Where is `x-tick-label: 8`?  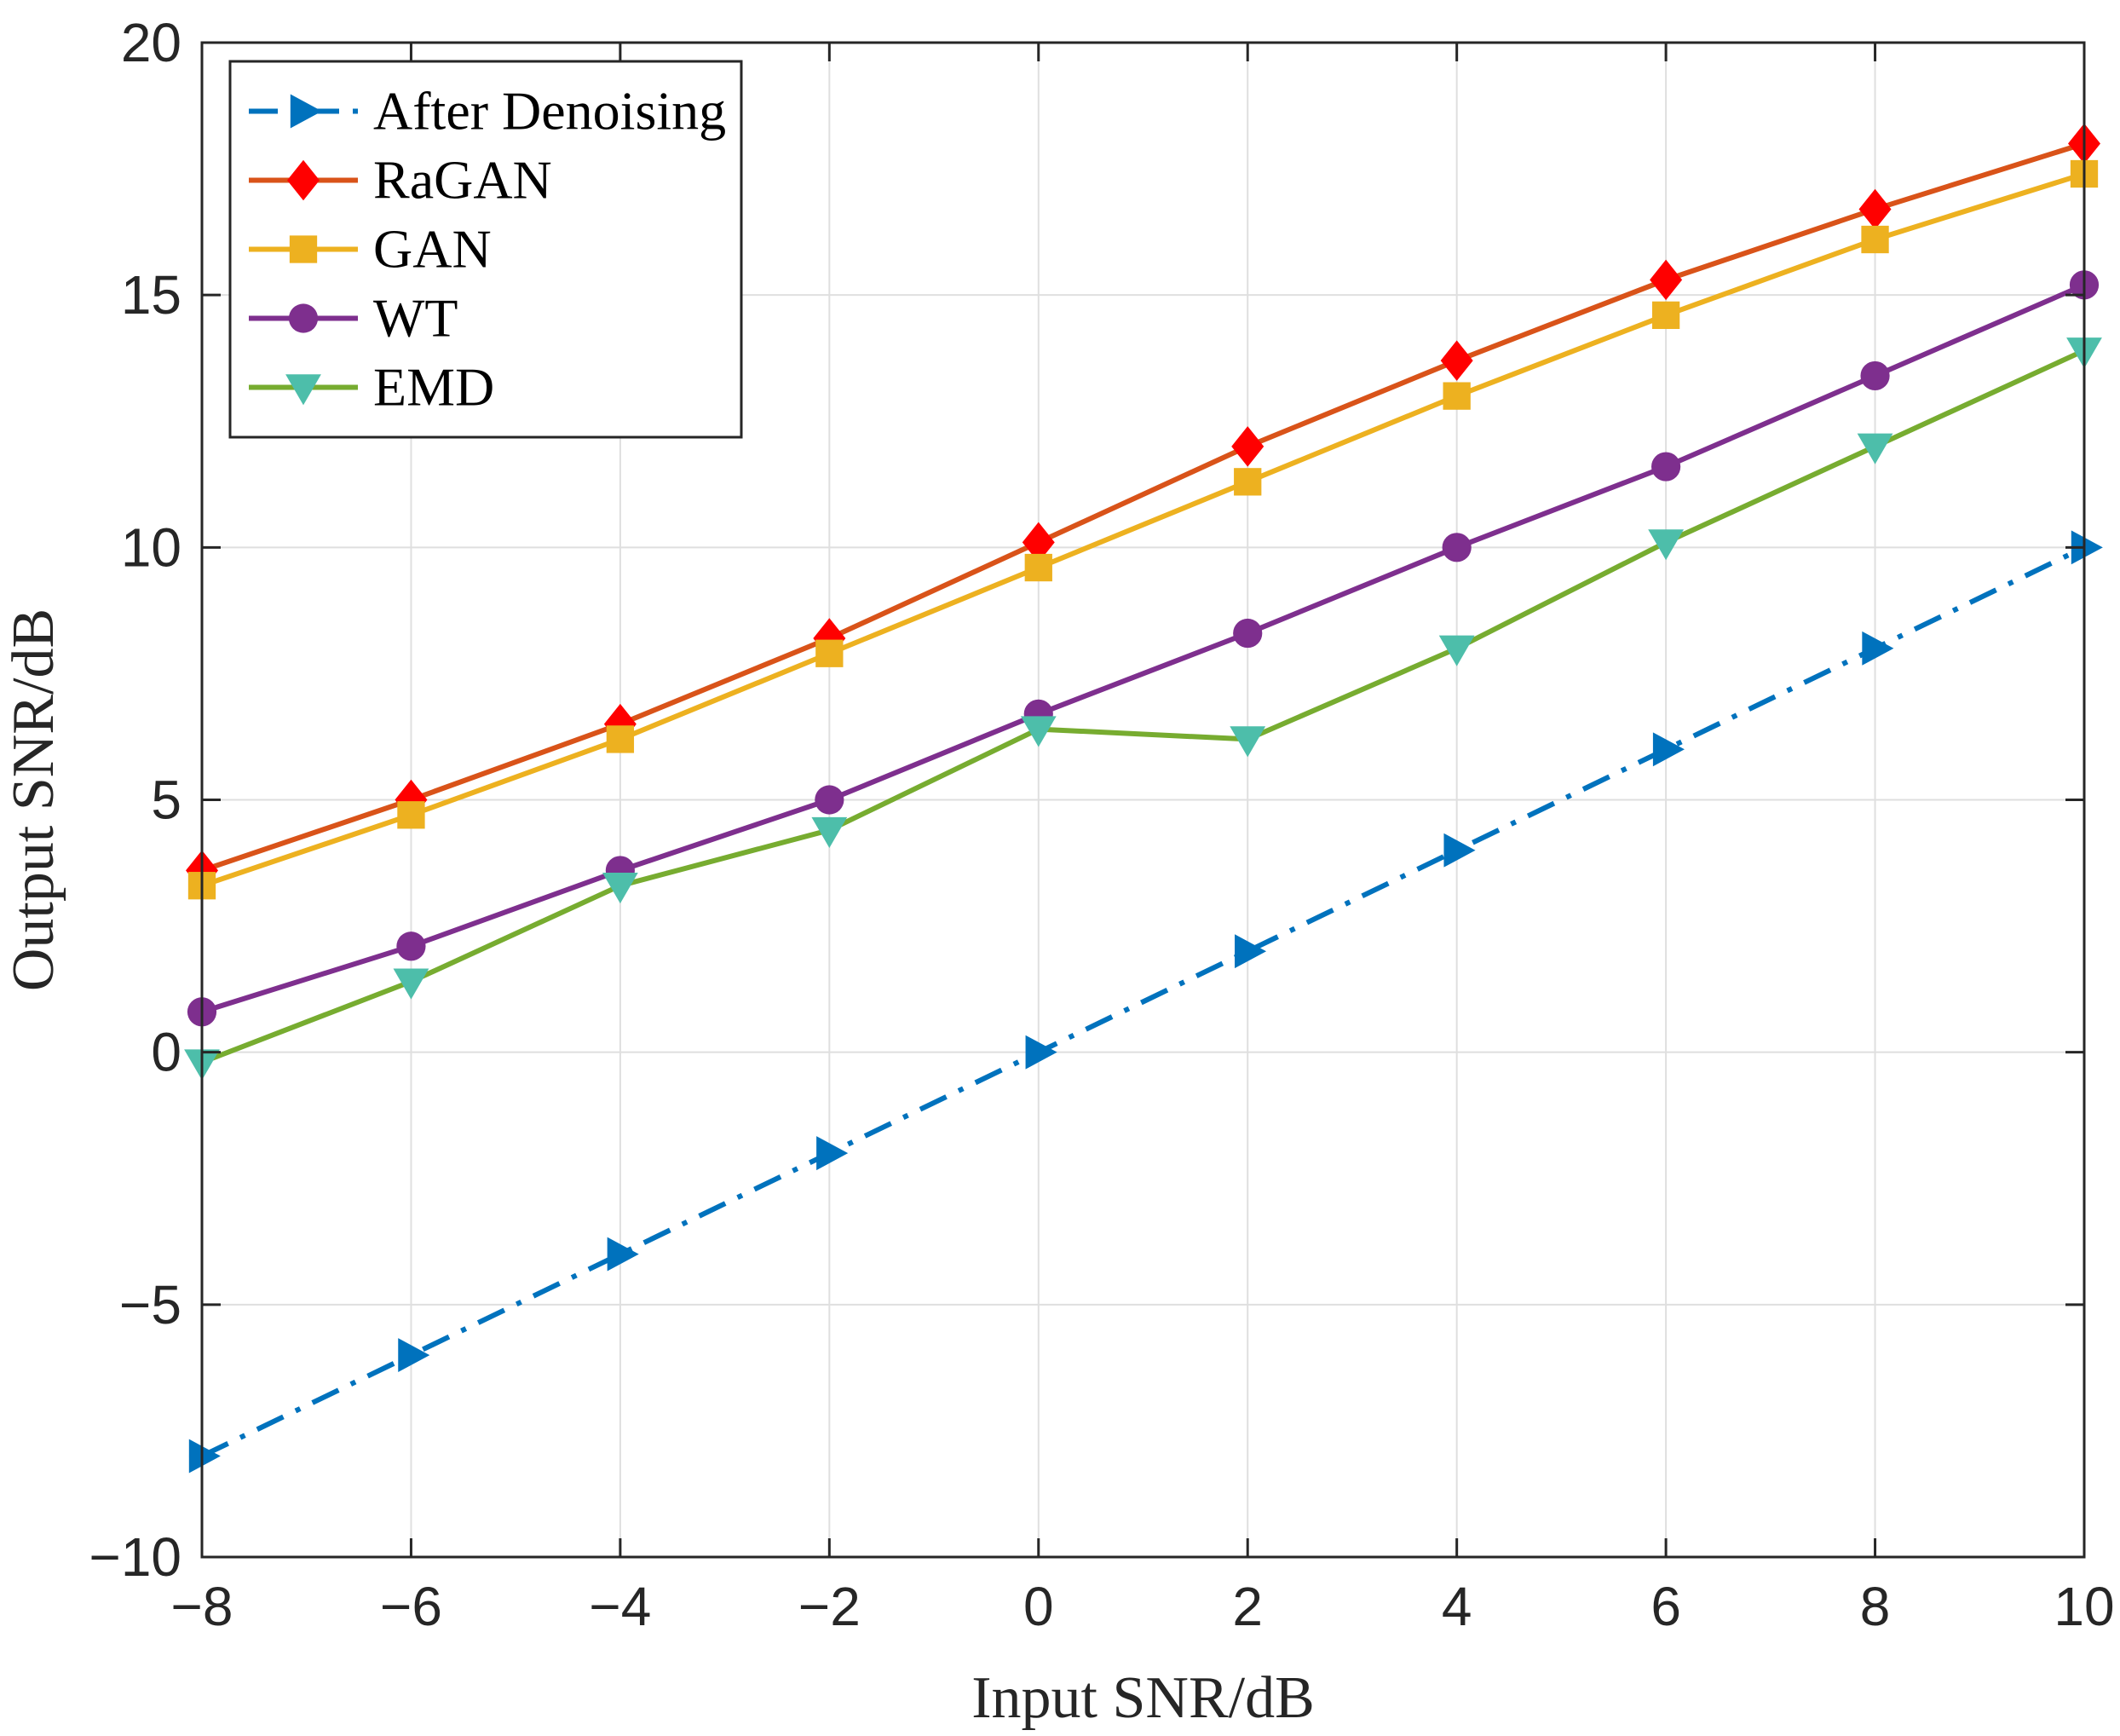
x-tick-label: 8 is located at coordinates (1875, 1606).